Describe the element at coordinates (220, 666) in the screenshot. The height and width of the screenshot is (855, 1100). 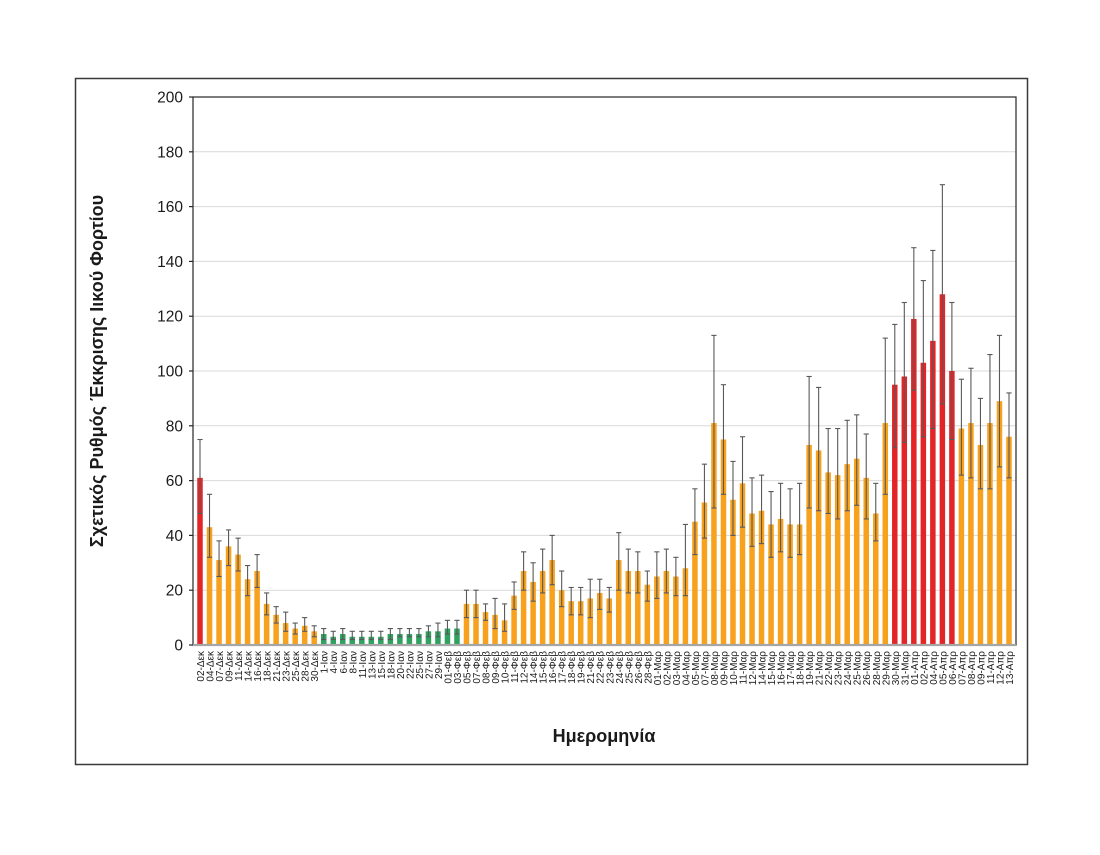
I see `x-tick-label: 07-Δεκ` at that location.